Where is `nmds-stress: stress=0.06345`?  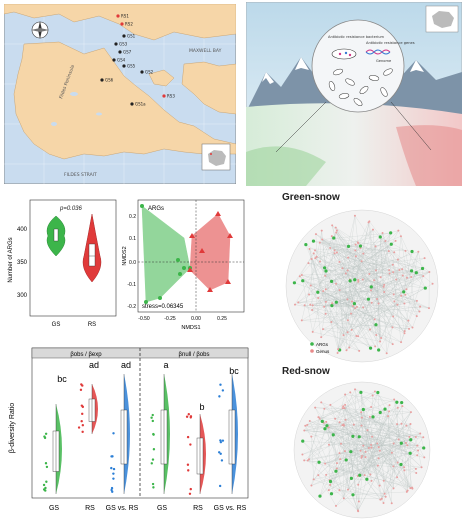
nmds-stress: stress=0.06345 is located at coordinates (163, 307).